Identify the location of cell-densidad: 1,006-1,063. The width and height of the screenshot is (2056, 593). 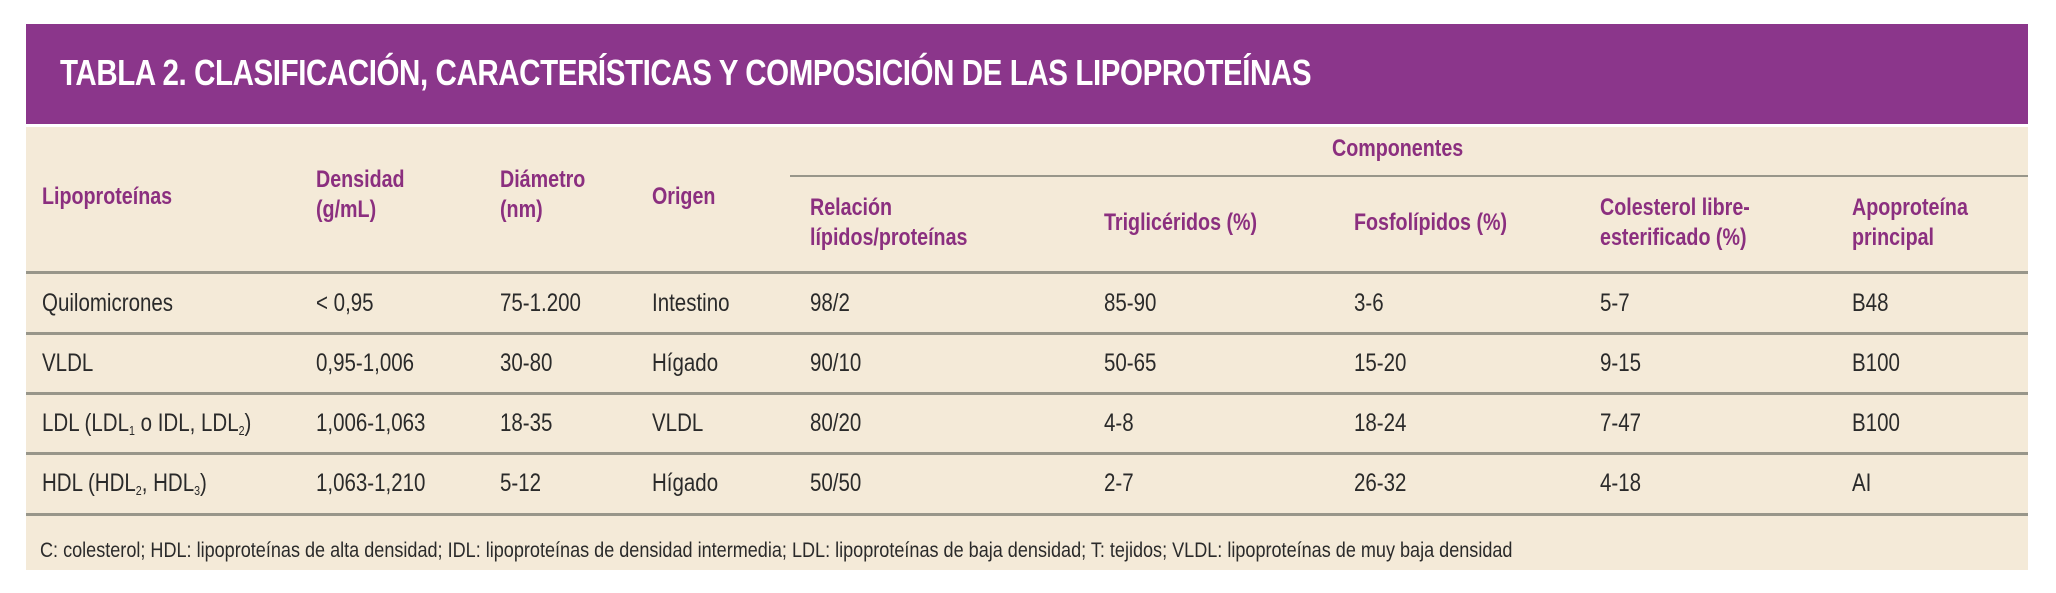
(371, 423).